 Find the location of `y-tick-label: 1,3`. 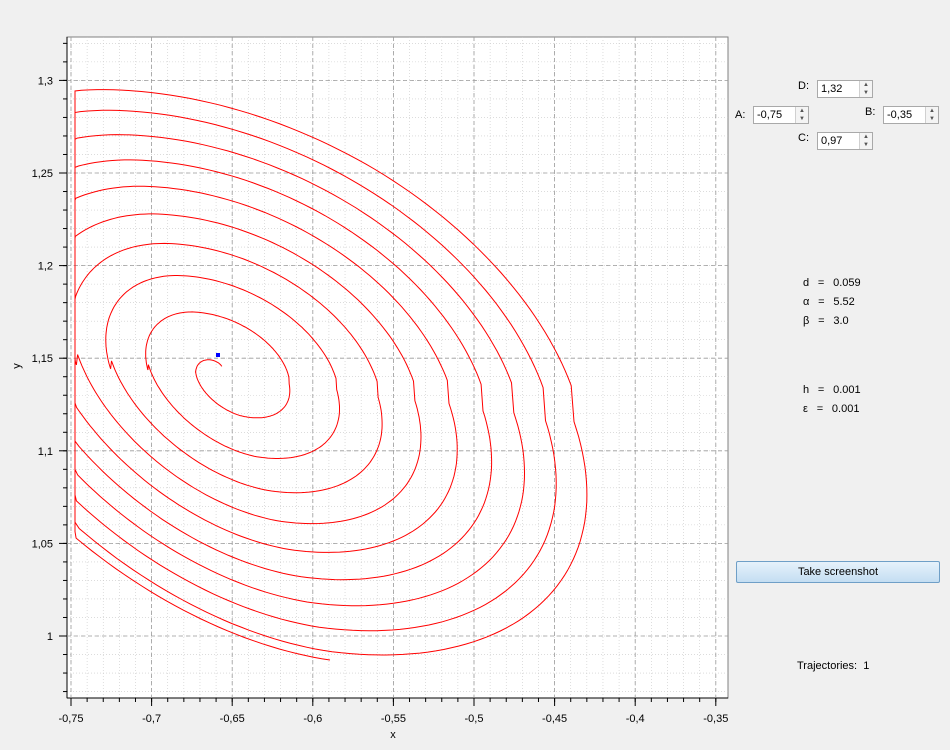

y-tick-label: 1,3 is located at coordinates (45, 81).